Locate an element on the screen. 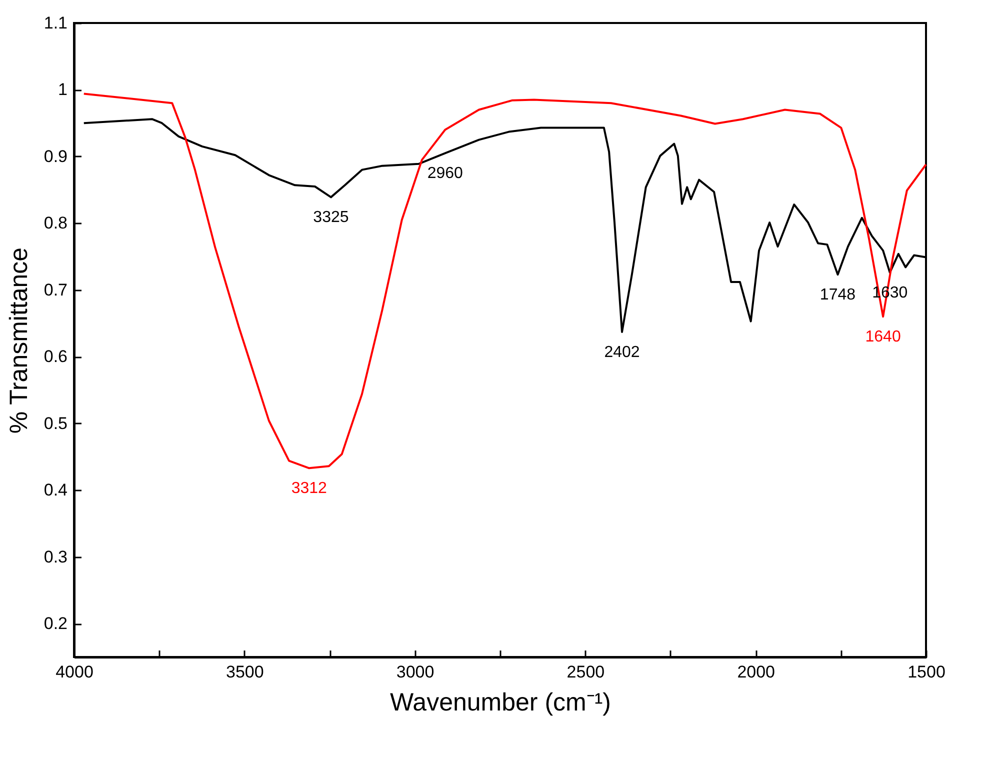  x-tick-label: 4000 is located at coordinates (75, 672).